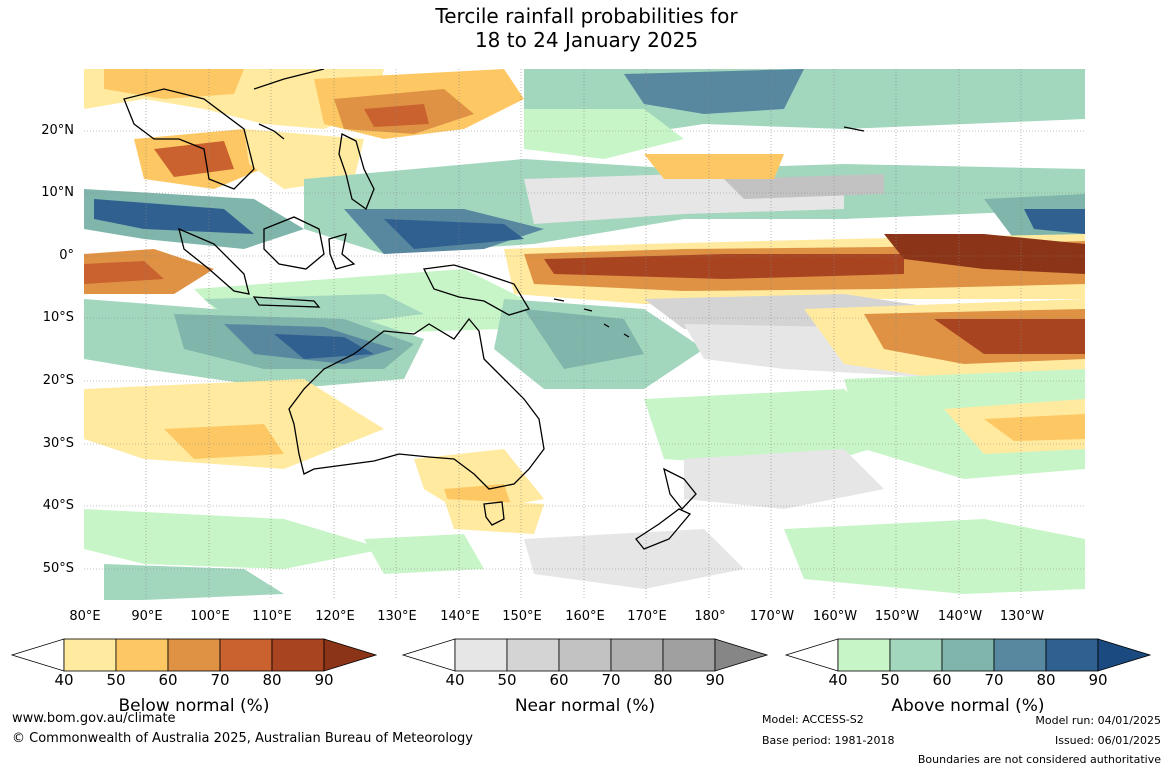  I want to click on legend-below-tick-60: 60, so click(168, 680).